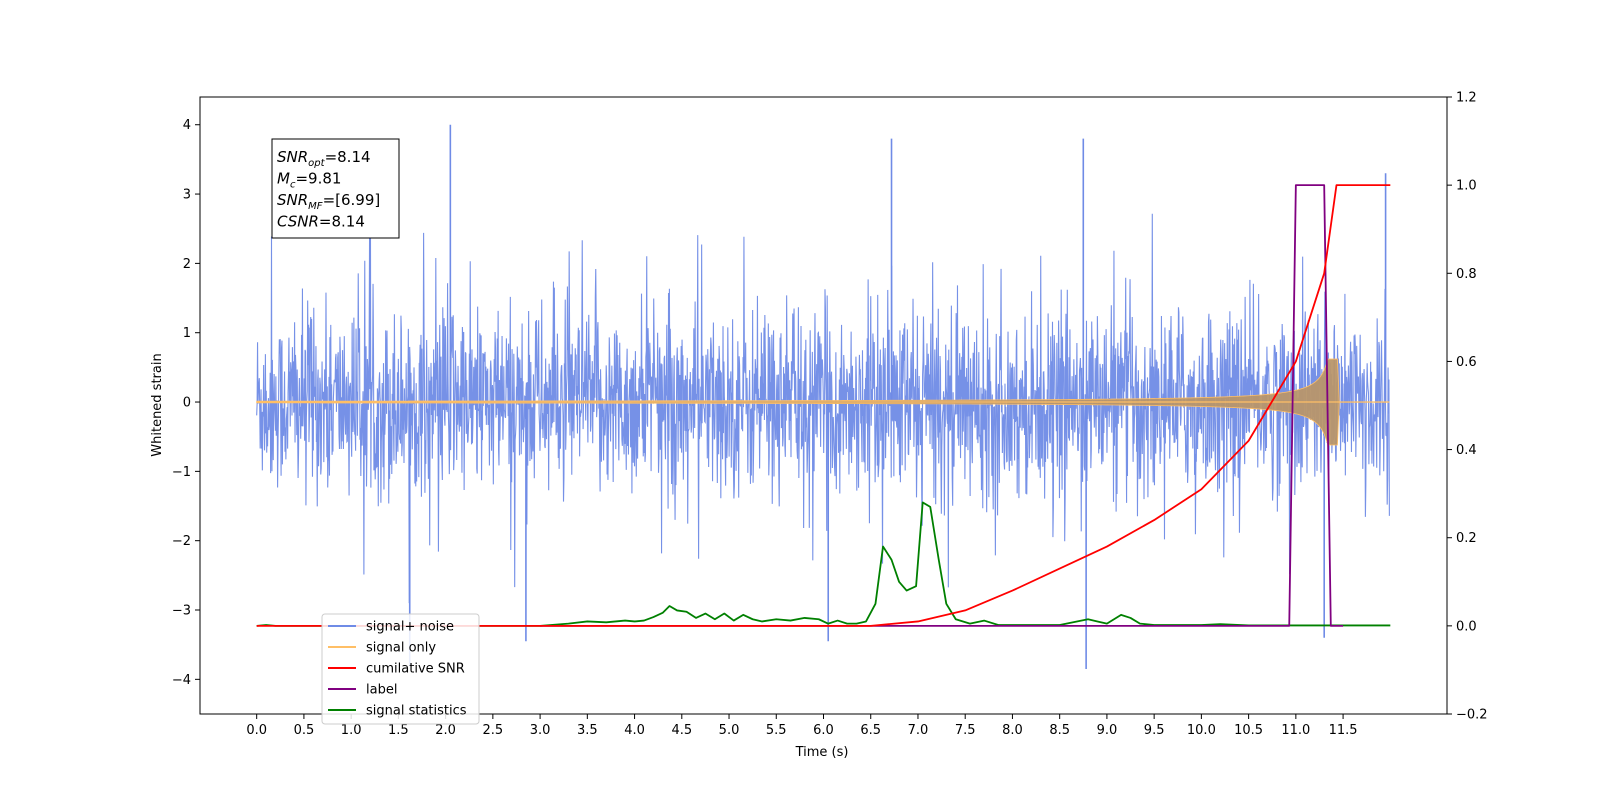  What do you see at coordinates (776, 730) in the screenshot?
I see `x-tick-label: 5.5` at bounding box center [776, 730].